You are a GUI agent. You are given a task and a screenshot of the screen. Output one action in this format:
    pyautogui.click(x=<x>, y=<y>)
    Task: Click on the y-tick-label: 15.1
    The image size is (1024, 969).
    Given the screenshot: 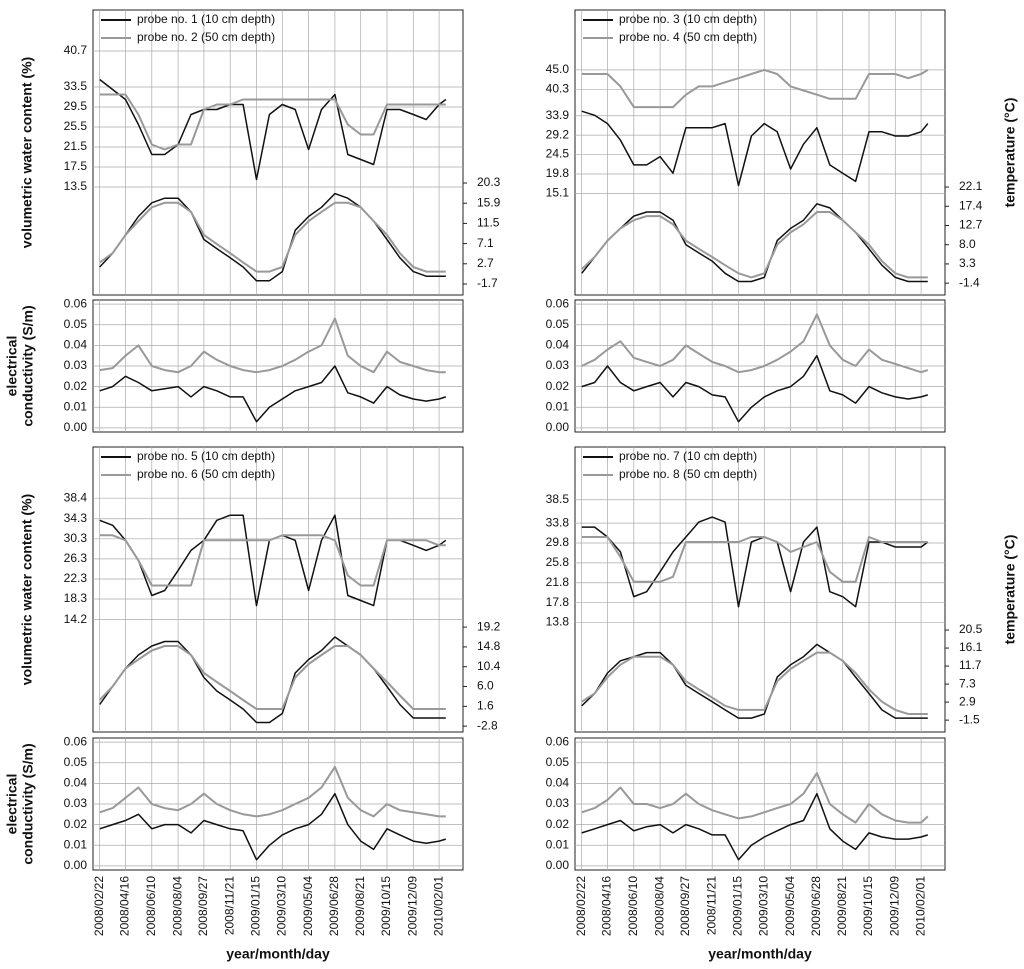 What is the action you would take?
    pyautogui.click(x=558, y=193)
    